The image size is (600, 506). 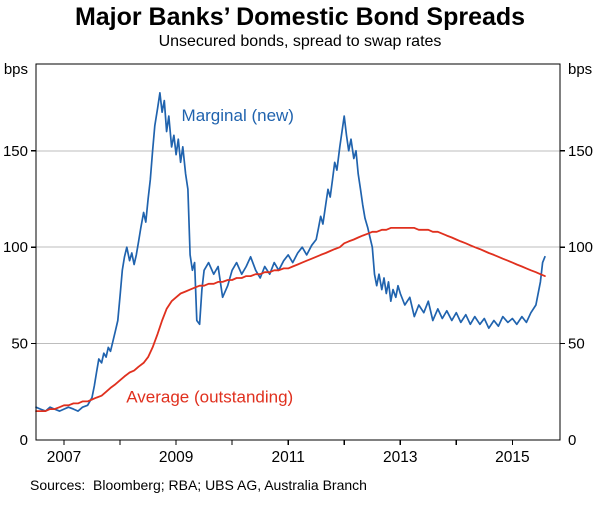 I want to click on y-axis-label-left-50: 50, so click(x=19, y=344).